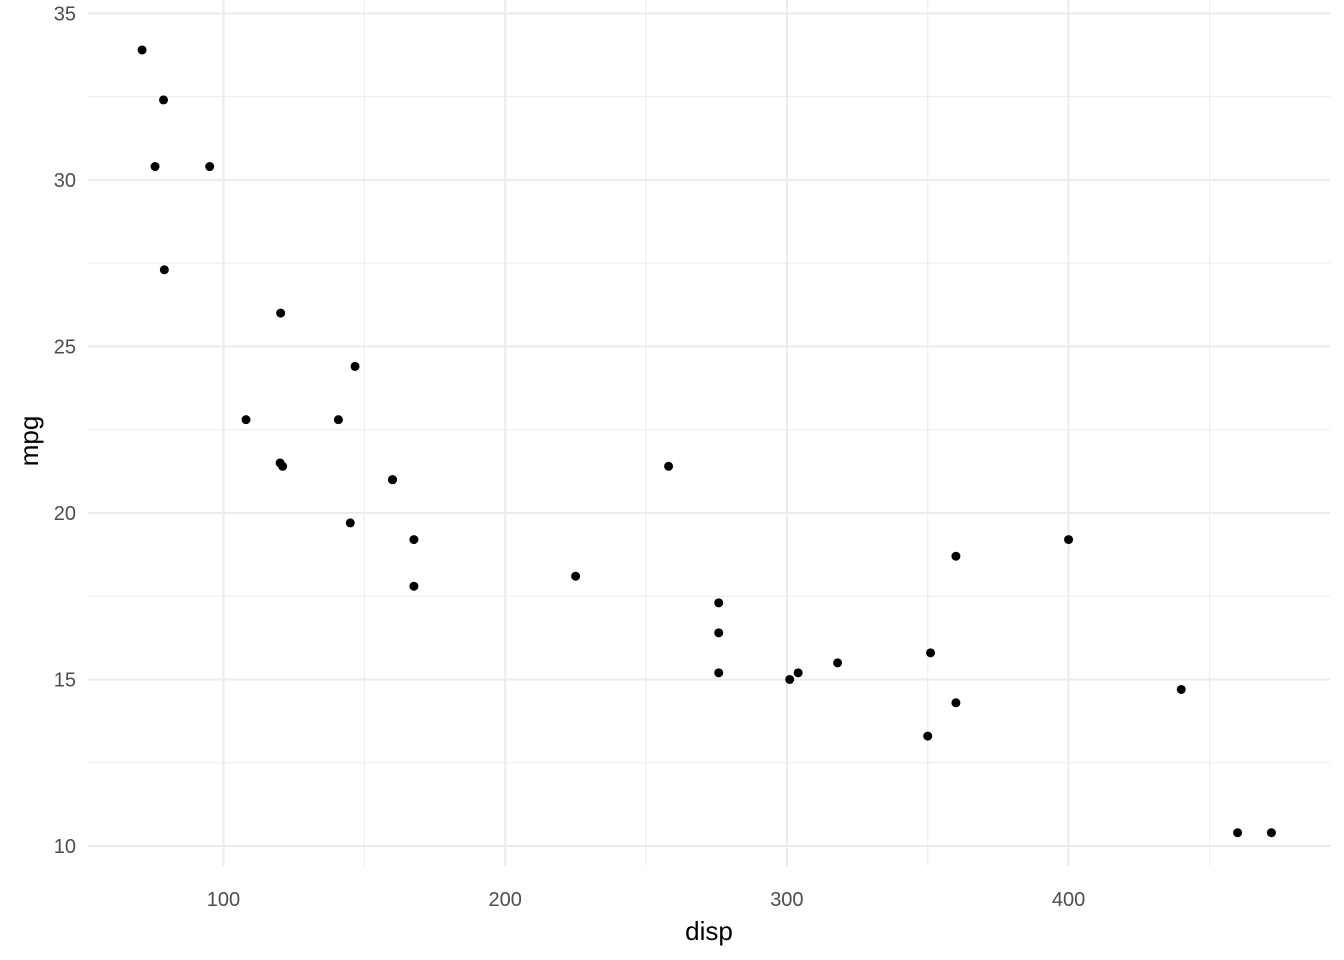 The image size is (1344, 960). What do you see at coordinates (709, 931) in the screenshot?
I see `x-axis-title: disp` at bounding box center [709, 931].